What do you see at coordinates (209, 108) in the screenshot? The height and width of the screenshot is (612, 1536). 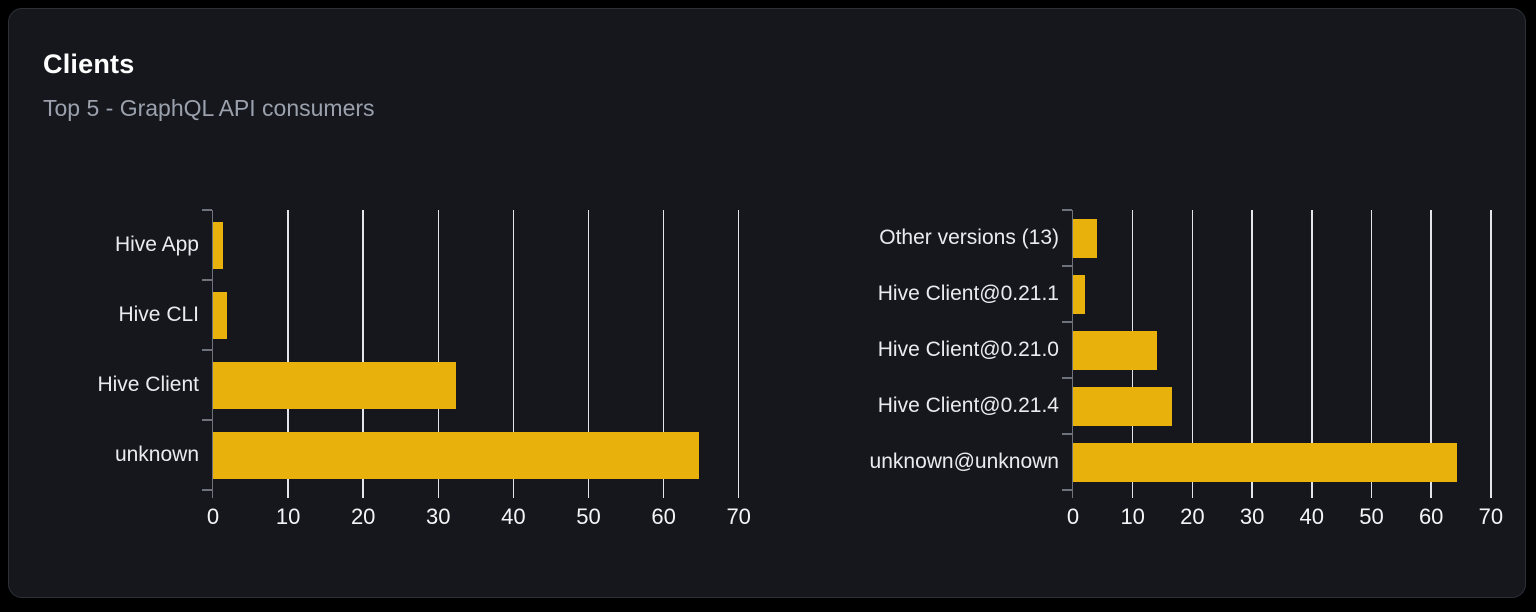 I see `panel-subtitle: Top 5 - GraphQL API consumers` at bounding box center [209, 108].